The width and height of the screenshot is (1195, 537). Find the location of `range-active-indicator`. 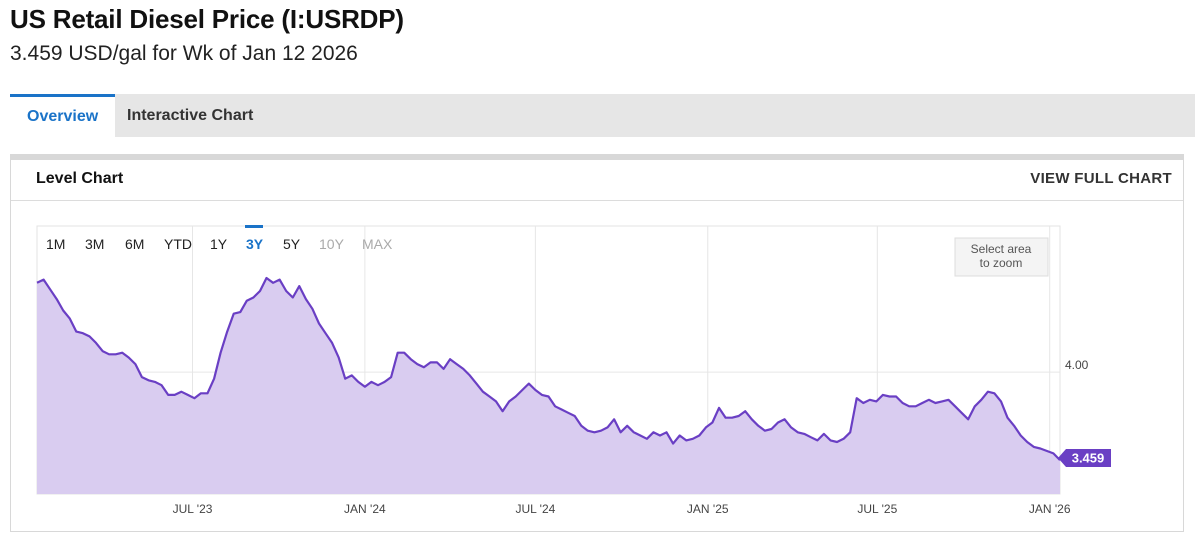

range-active-indicator is located at coordinates (254, 226).